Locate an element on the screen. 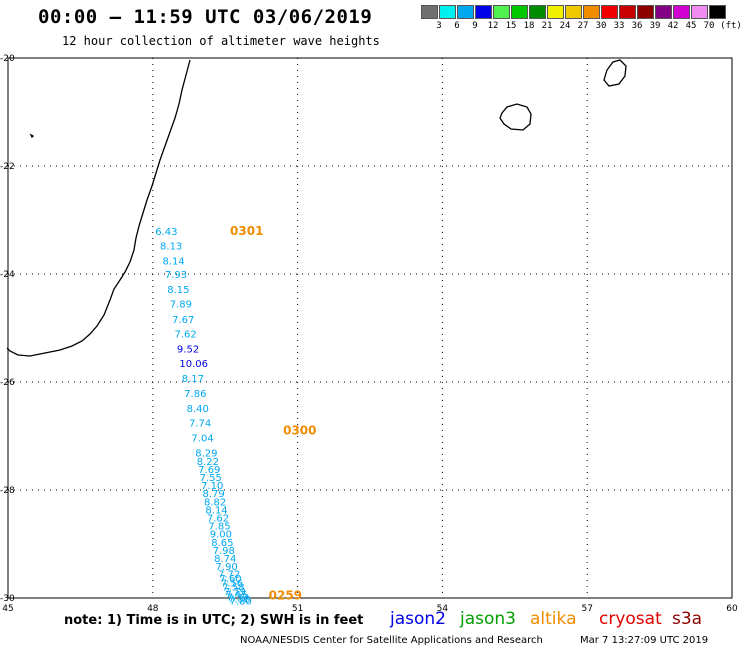  color-scale-label: 39 is located at coordinates (655, 26).